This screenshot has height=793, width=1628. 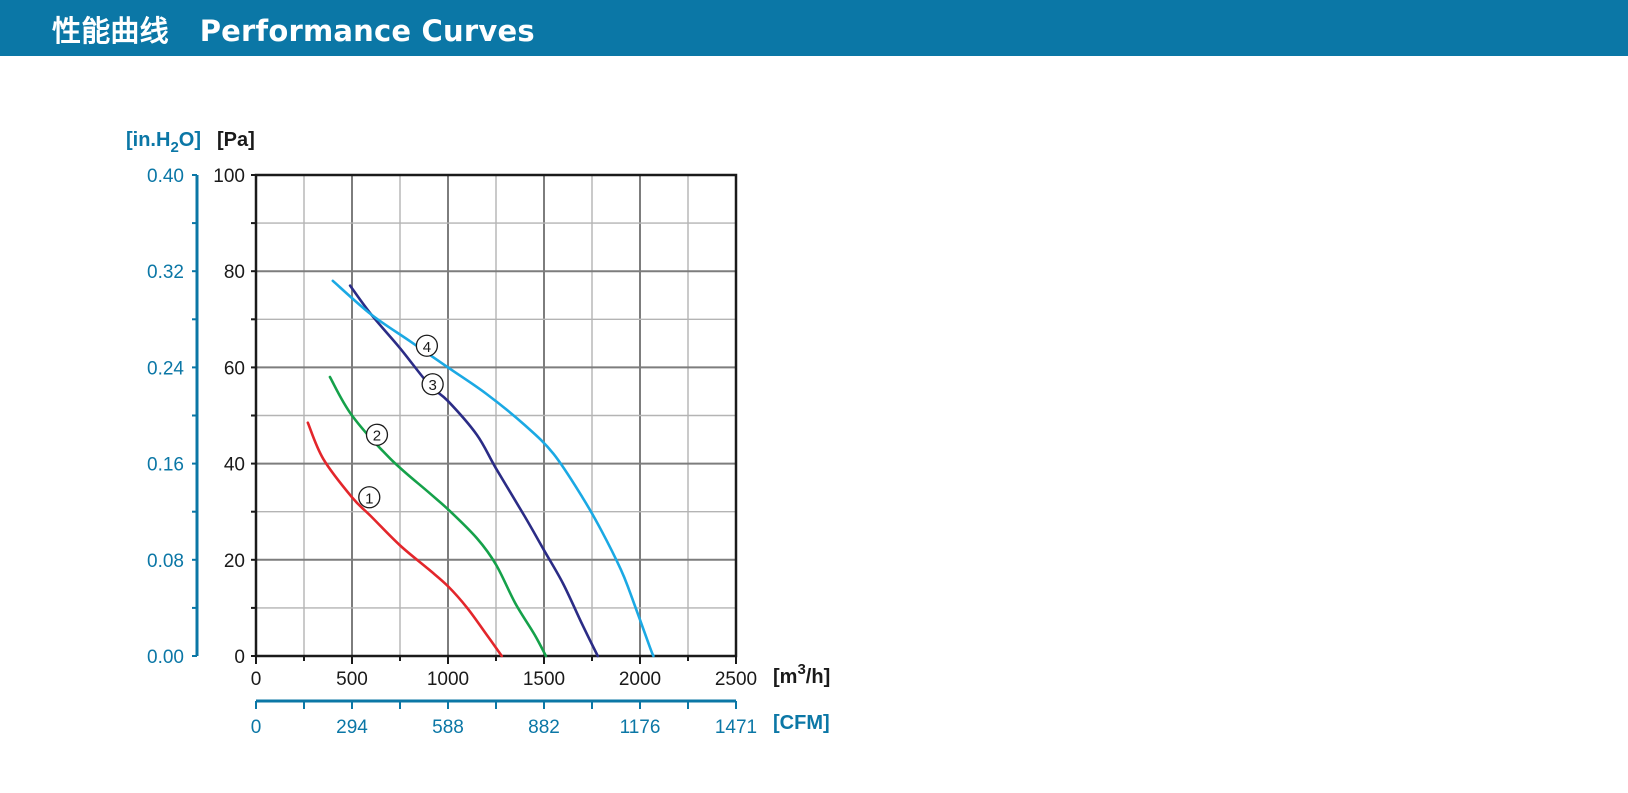 I want to click on curve-2-marker-label: 2, so click(x=377, y=436).